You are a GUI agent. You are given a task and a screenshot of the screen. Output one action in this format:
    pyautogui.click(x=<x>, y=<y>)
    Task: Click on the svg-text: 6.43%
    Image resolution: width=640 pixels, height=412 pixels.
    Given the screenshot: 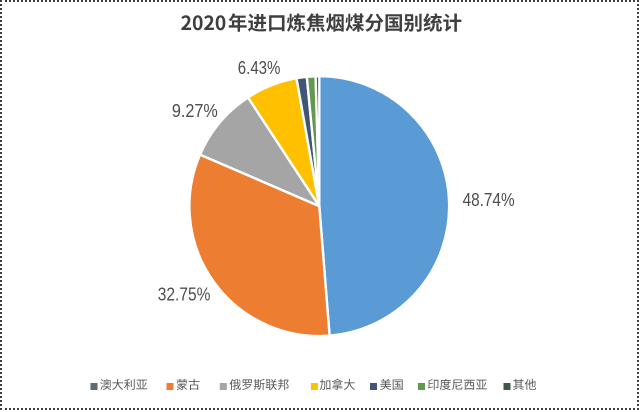 What is the action you would take?
    pyautogui.click(x=259, y=67)
    